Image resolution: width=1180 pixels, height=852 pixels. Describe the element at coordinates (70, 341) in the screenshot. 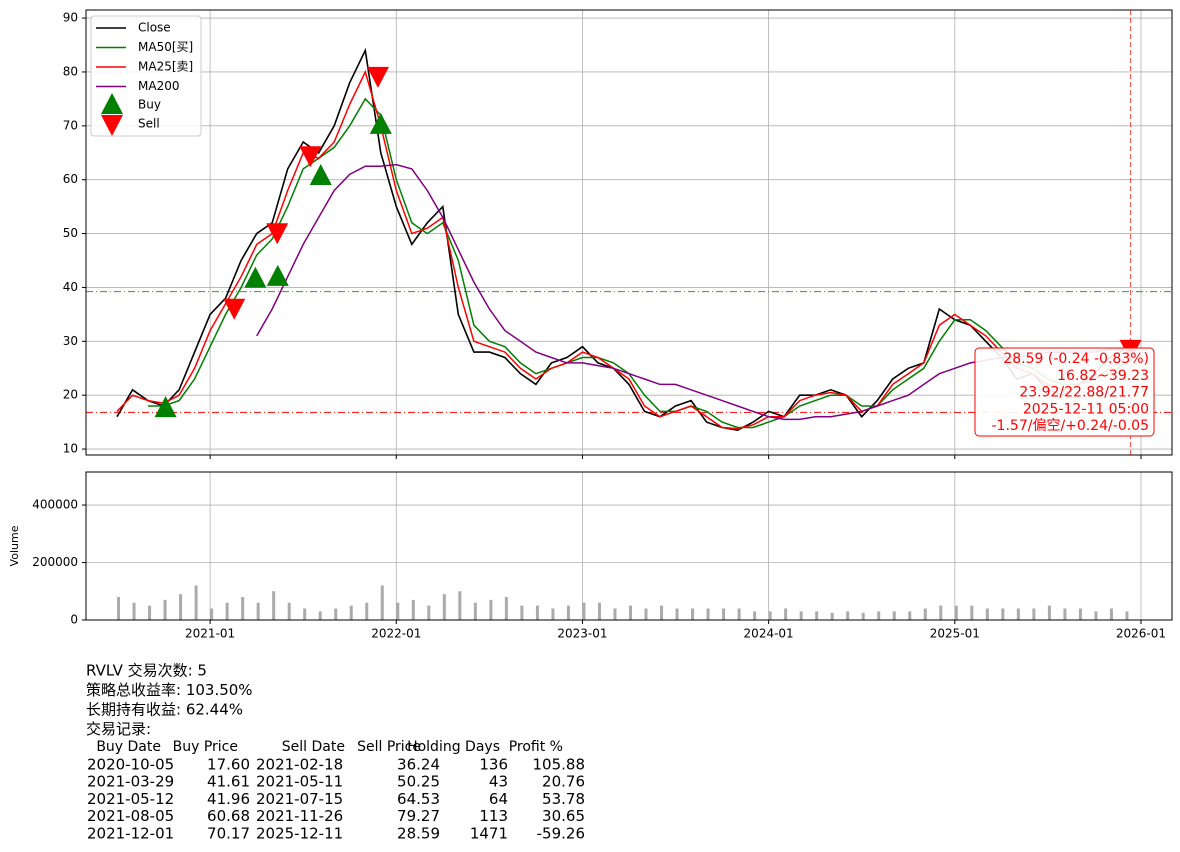

I see `y-tick-label: 30` at that location.